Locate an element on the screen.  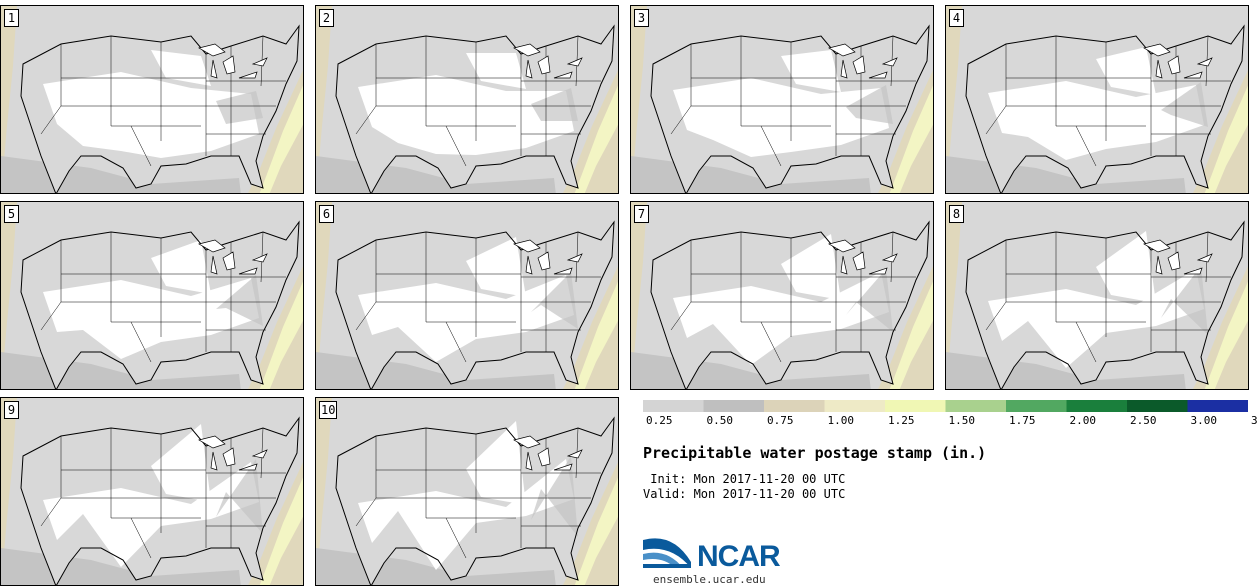
colorbar is located at coordinates (945, 406).